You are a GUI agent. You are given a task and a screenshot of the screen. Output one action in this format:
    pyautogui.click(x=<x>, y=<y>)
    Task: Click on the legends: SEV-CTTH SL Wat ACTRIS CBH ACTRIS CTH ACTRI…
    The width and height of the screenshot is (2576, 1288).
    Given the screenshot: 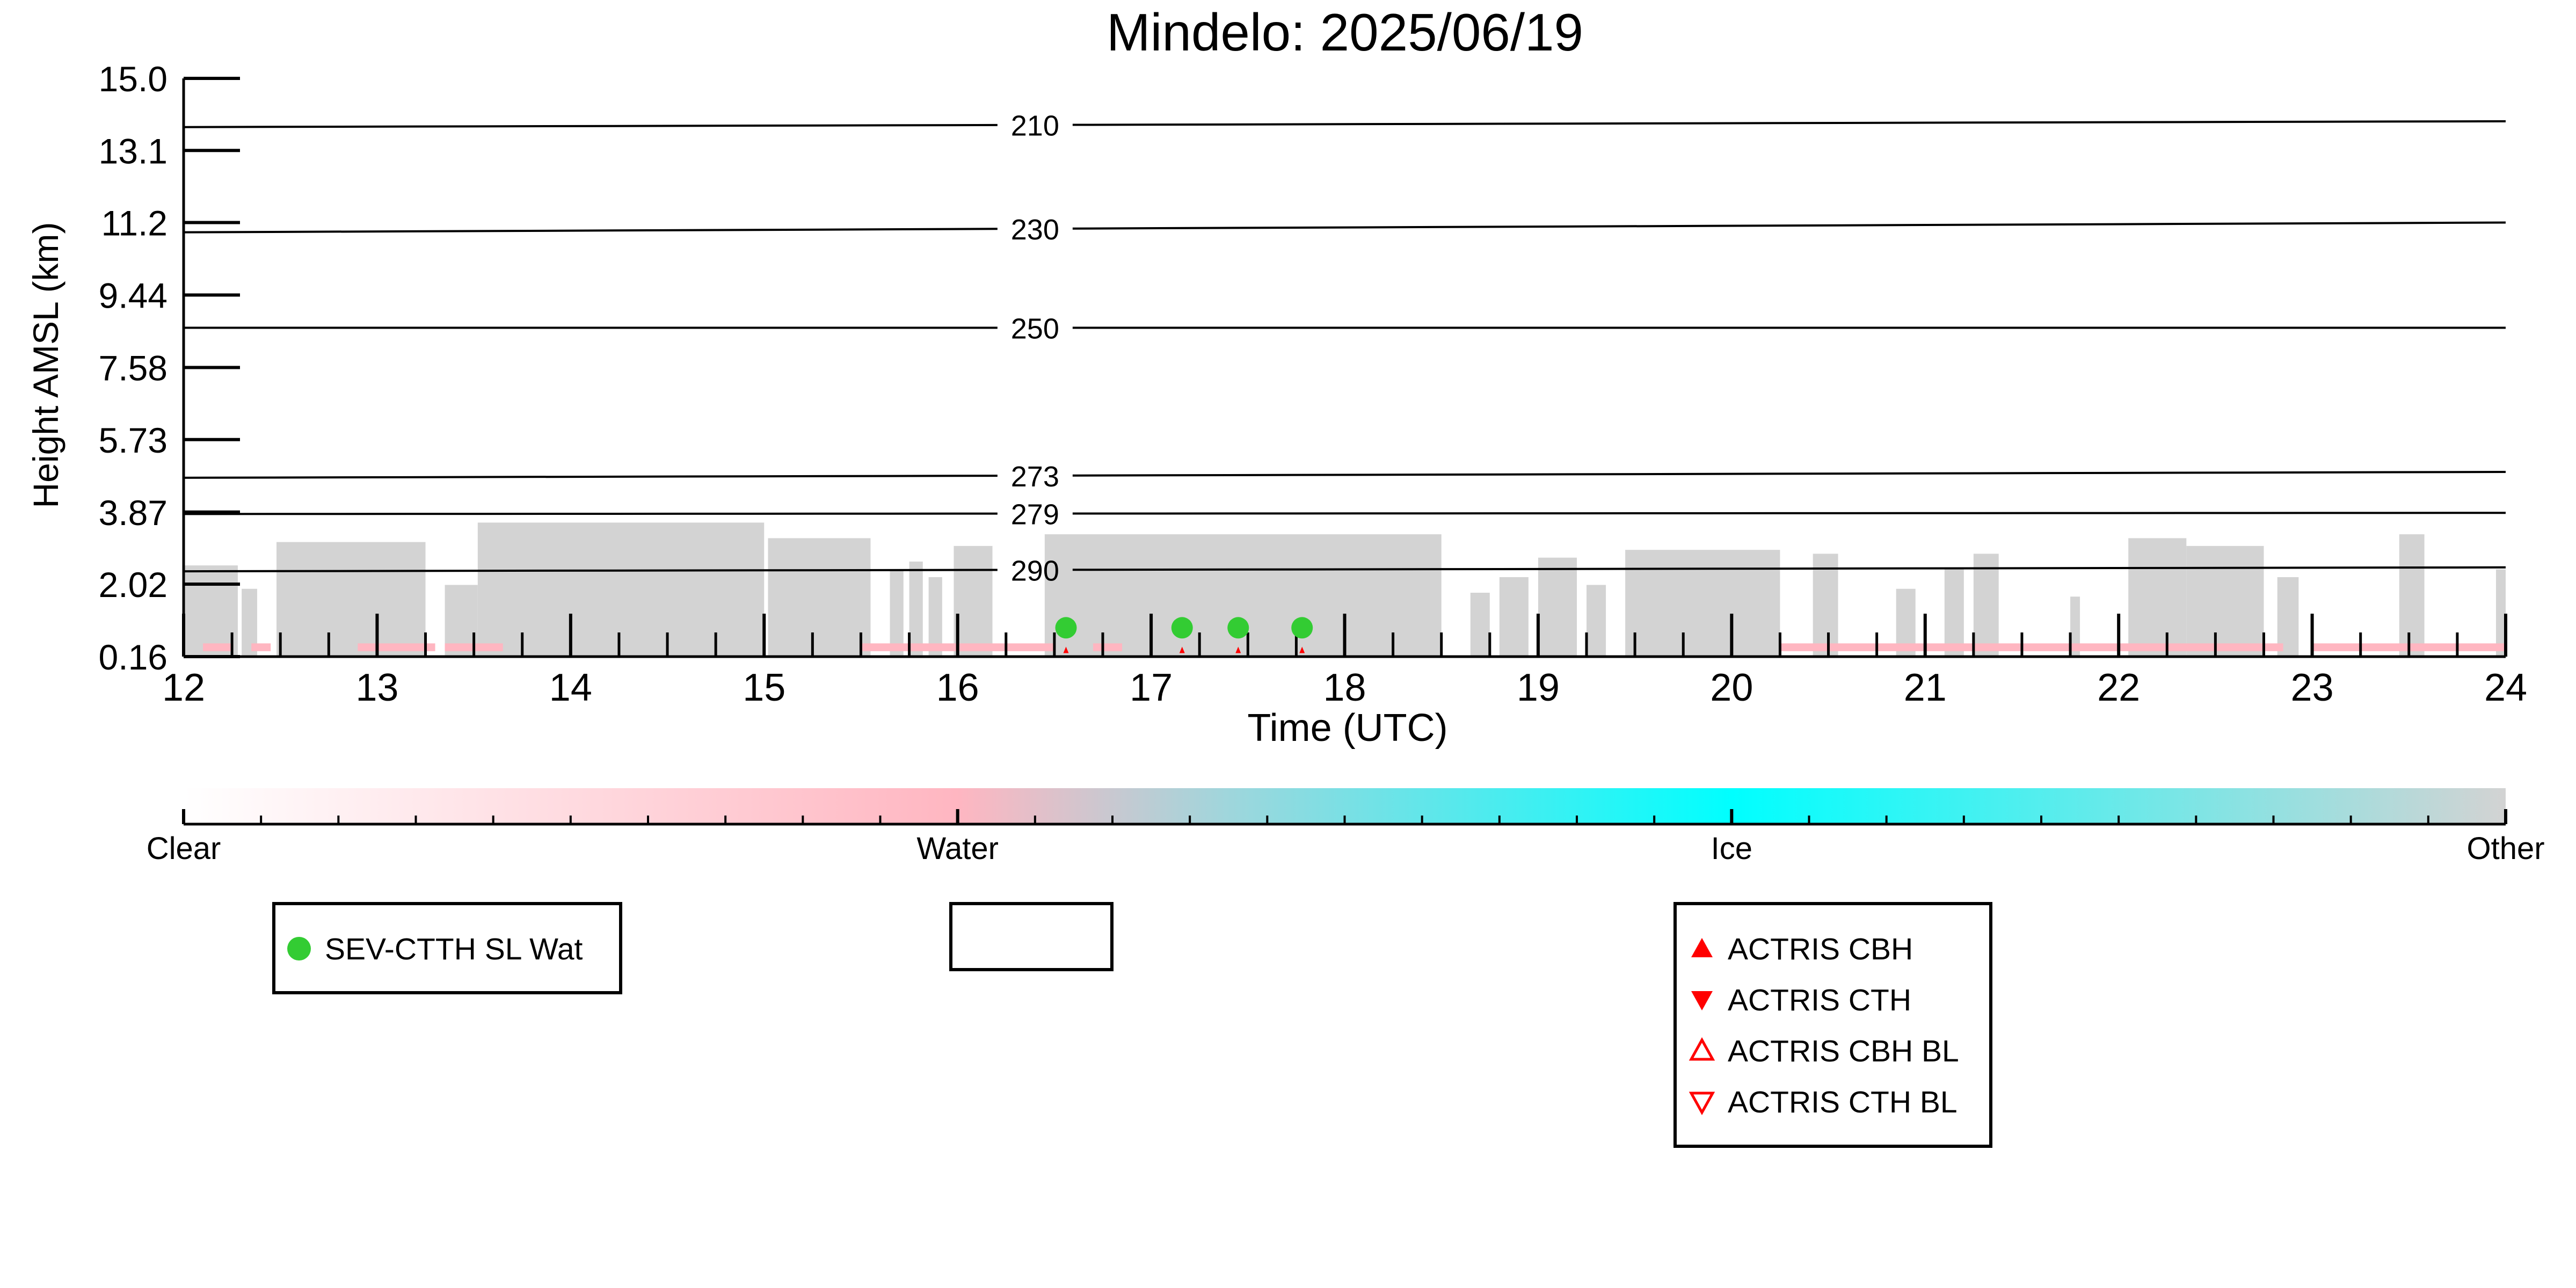 What is the action you would take?
    pyautogui.click(x=1132, y=1025)
    